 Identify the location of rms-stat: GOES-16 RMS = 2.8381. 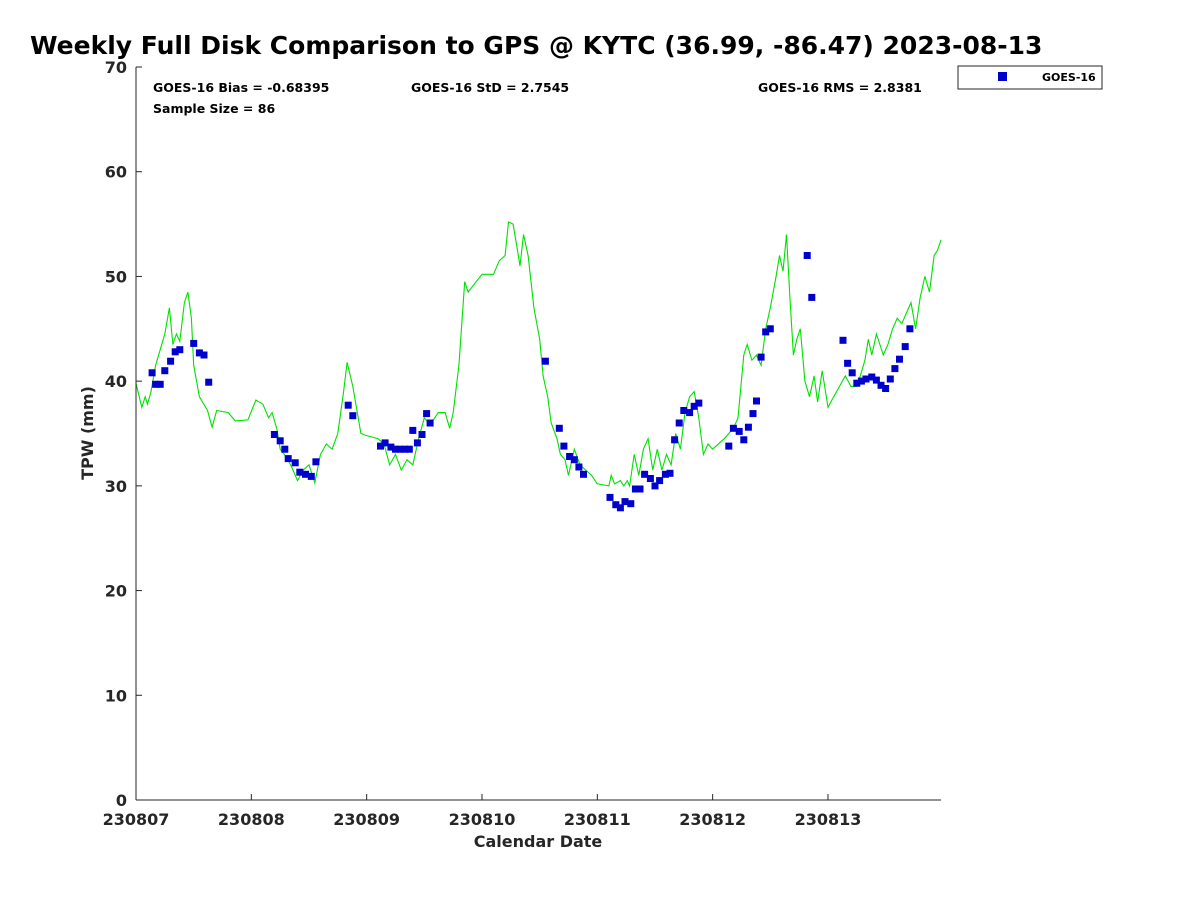
(840, 87).